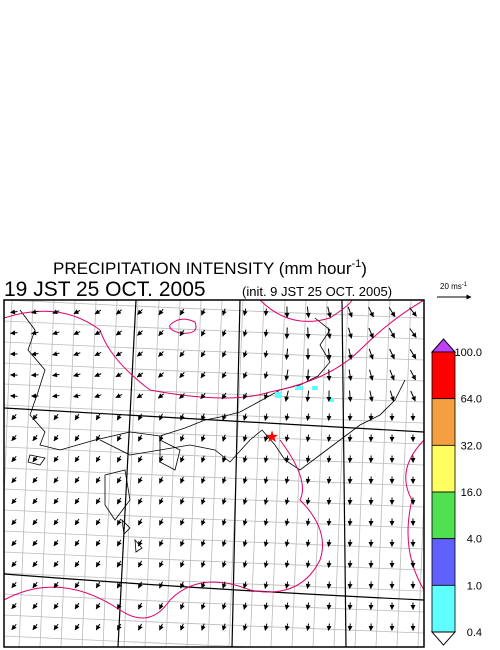 Image resolution: width=500 pixels, height=650 pixels. I want to click on title-text: PRECIPITATION INTENSITY (mm hour, so click(202, 268).